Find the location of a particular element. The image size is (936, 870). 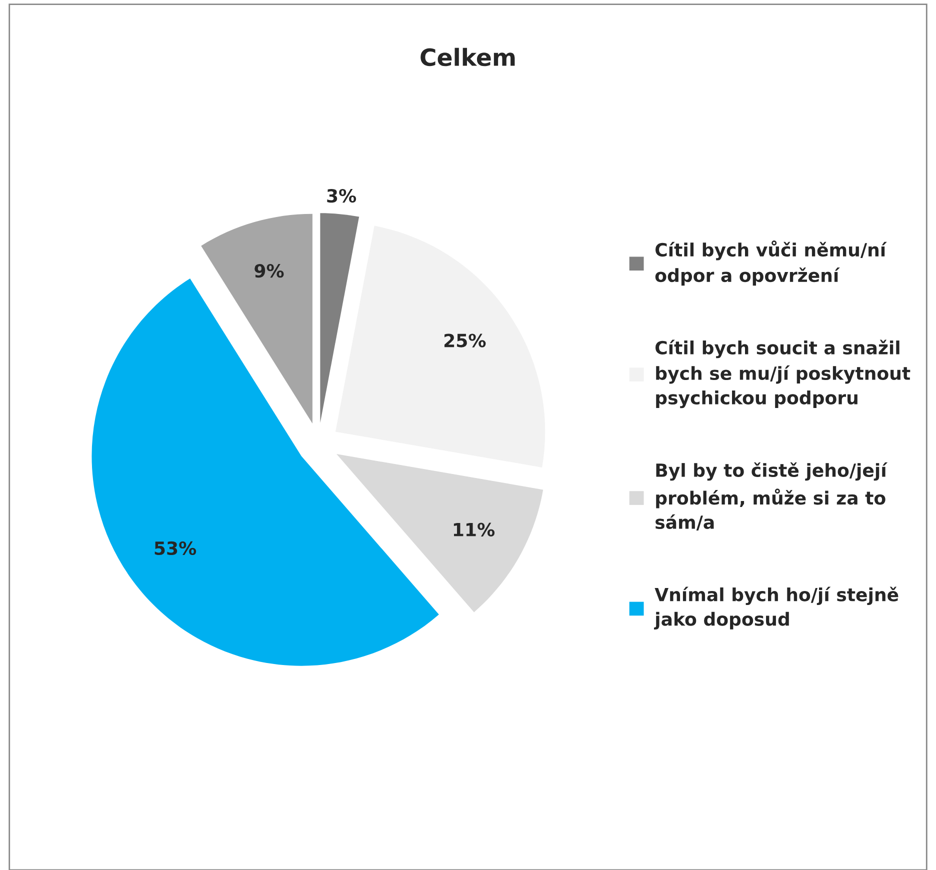

legend-label: Cítil bych soucit a snažil bych se mu/jí poskytnout psychickou podporu is located at coordinates (783, 374).